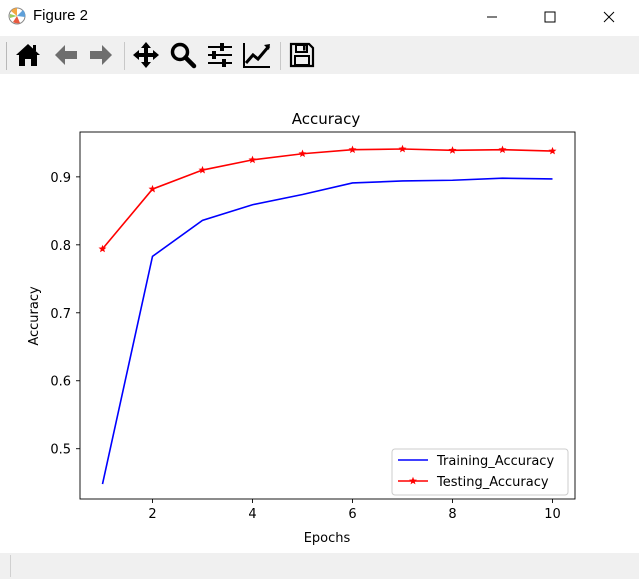  I want to click on edit-axis-button, so click(257, 55).